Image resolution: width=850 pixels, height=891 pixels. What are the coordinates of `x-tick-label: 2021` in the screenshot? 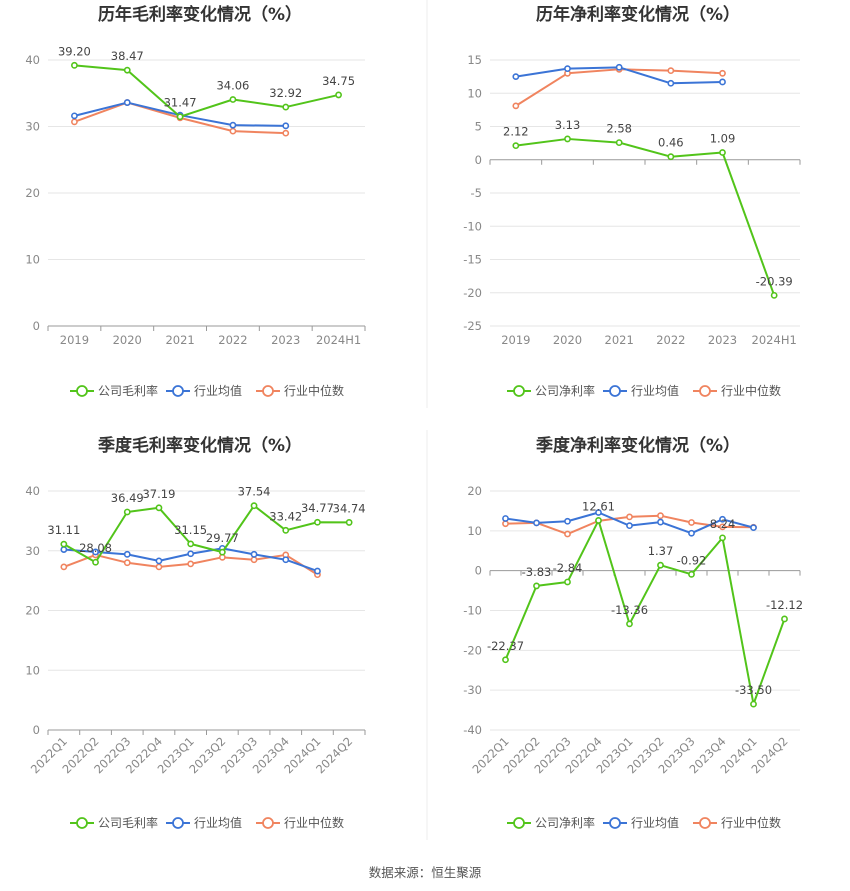 It's located at (179, 340).